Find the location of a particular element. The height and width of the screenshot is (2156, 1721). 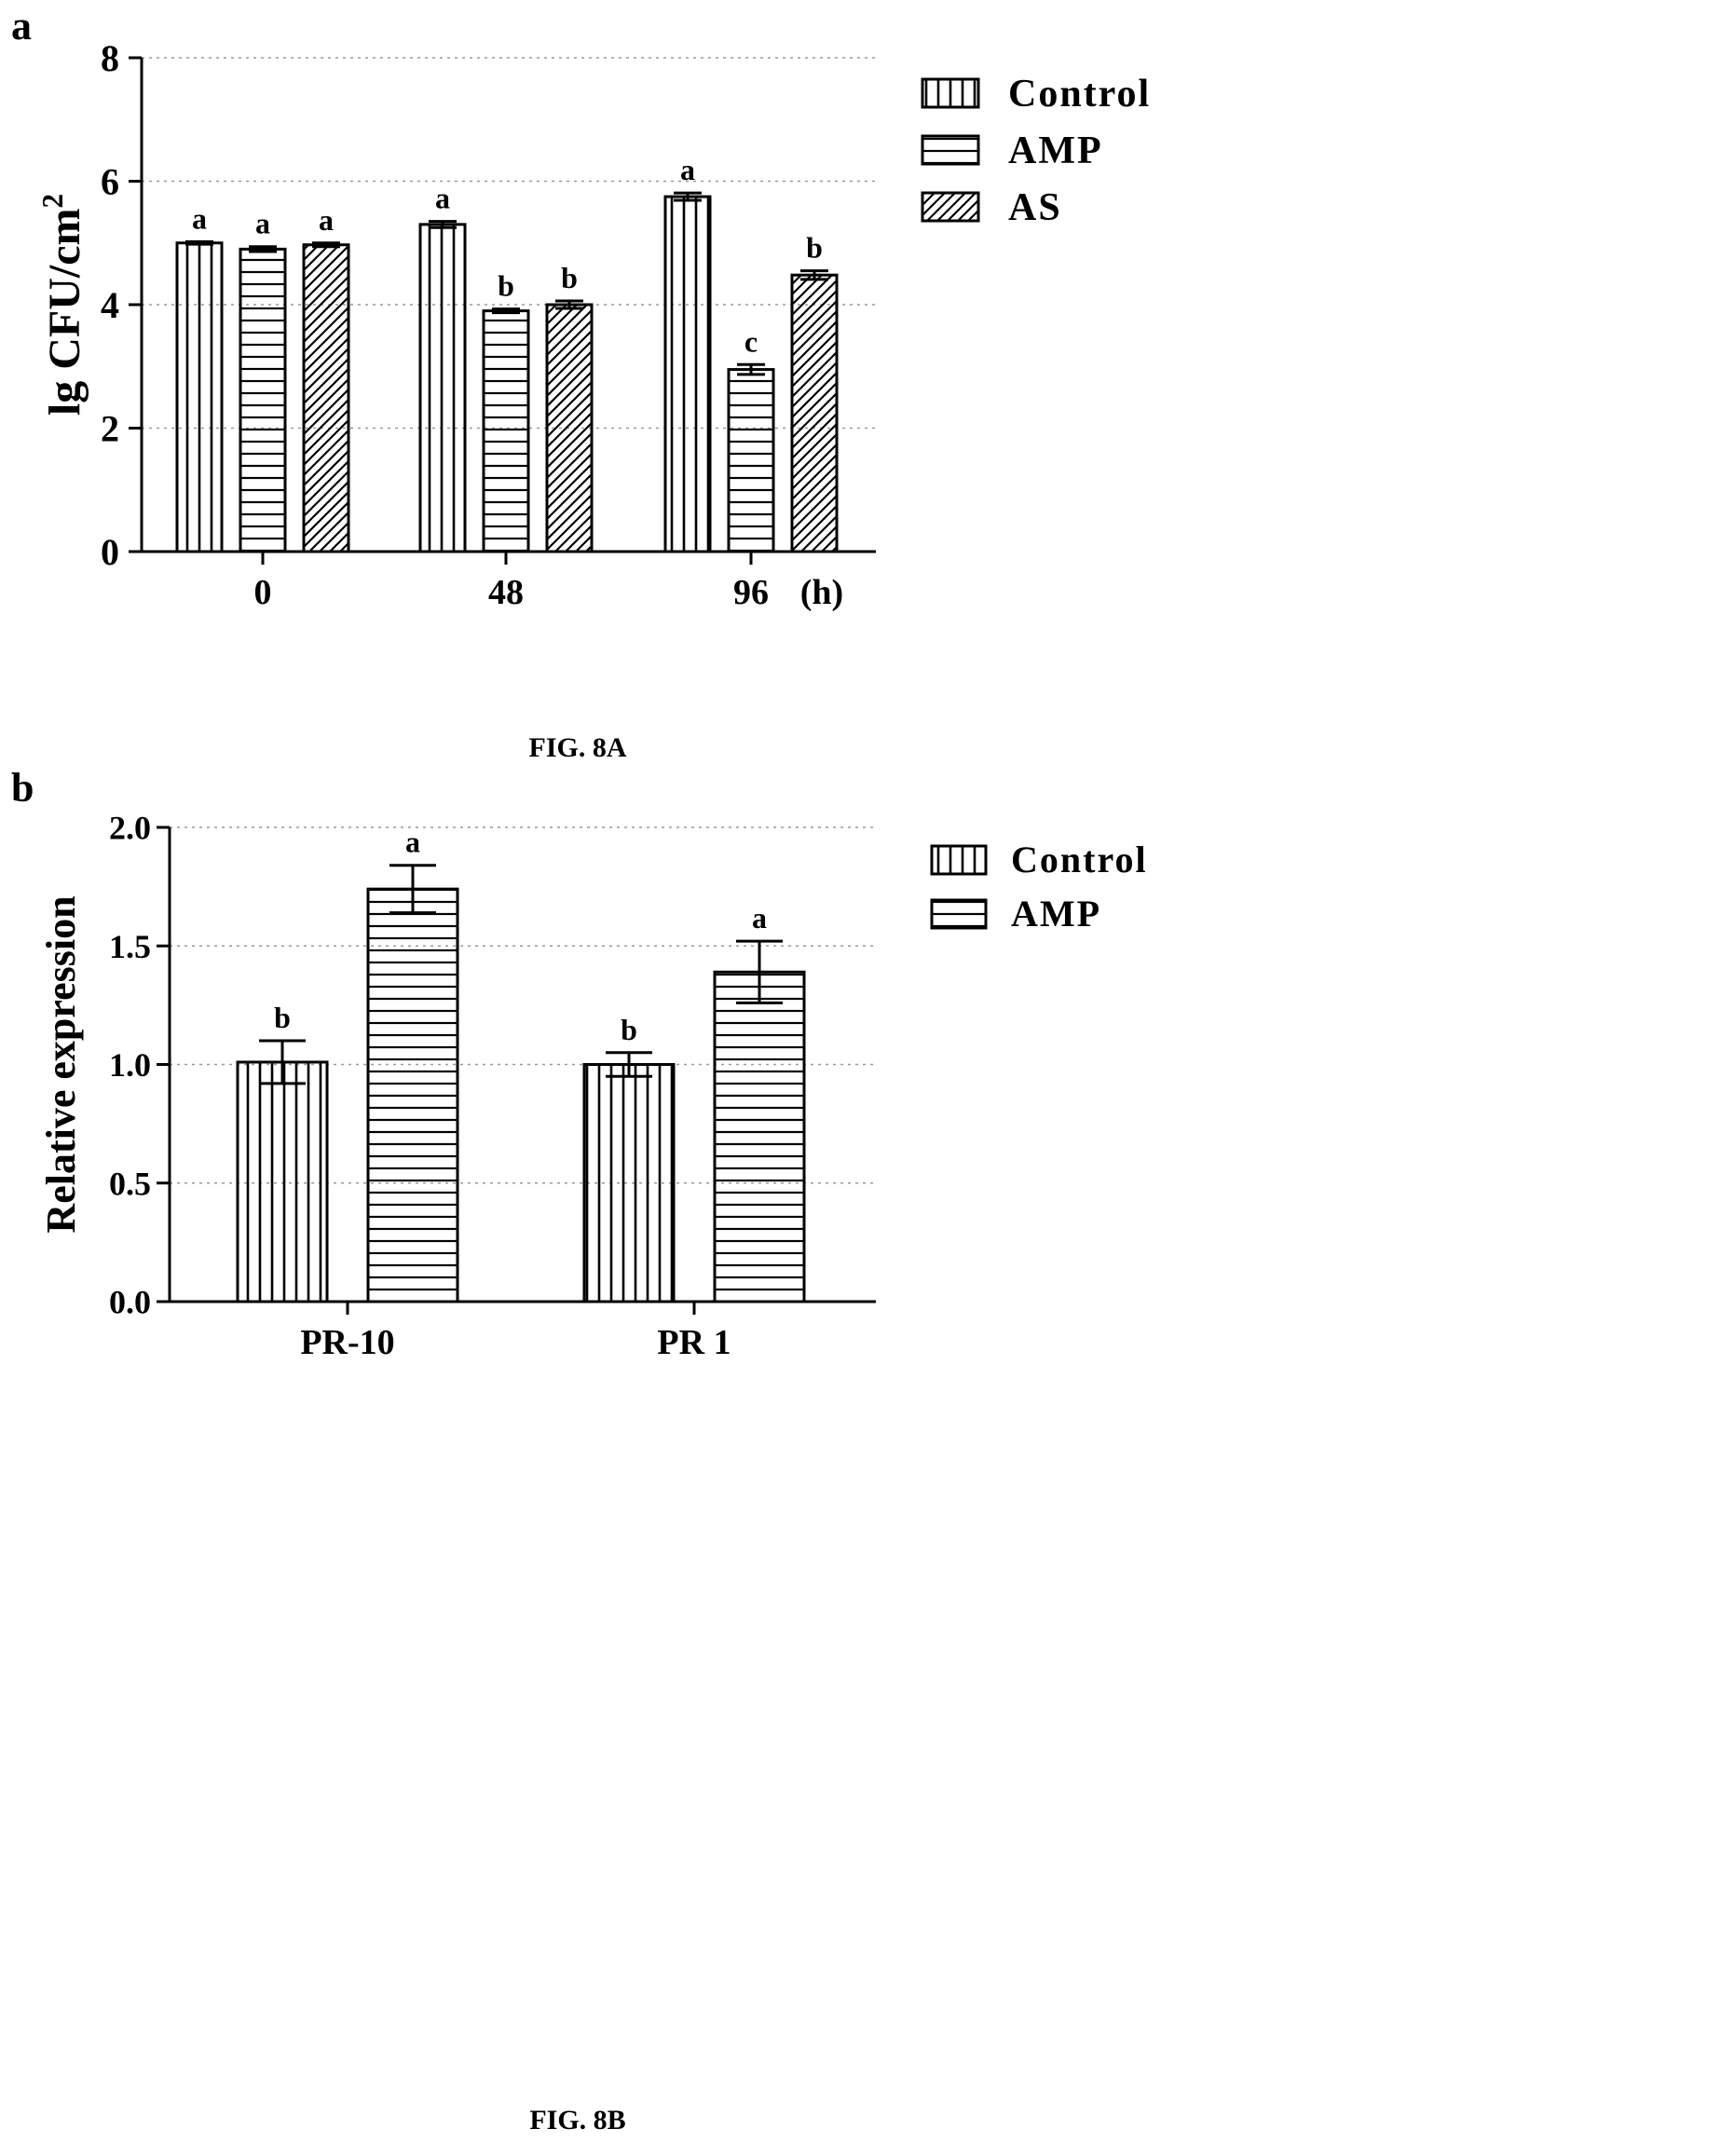

x-tick-label: 96 is located at coordinates (751, 592).